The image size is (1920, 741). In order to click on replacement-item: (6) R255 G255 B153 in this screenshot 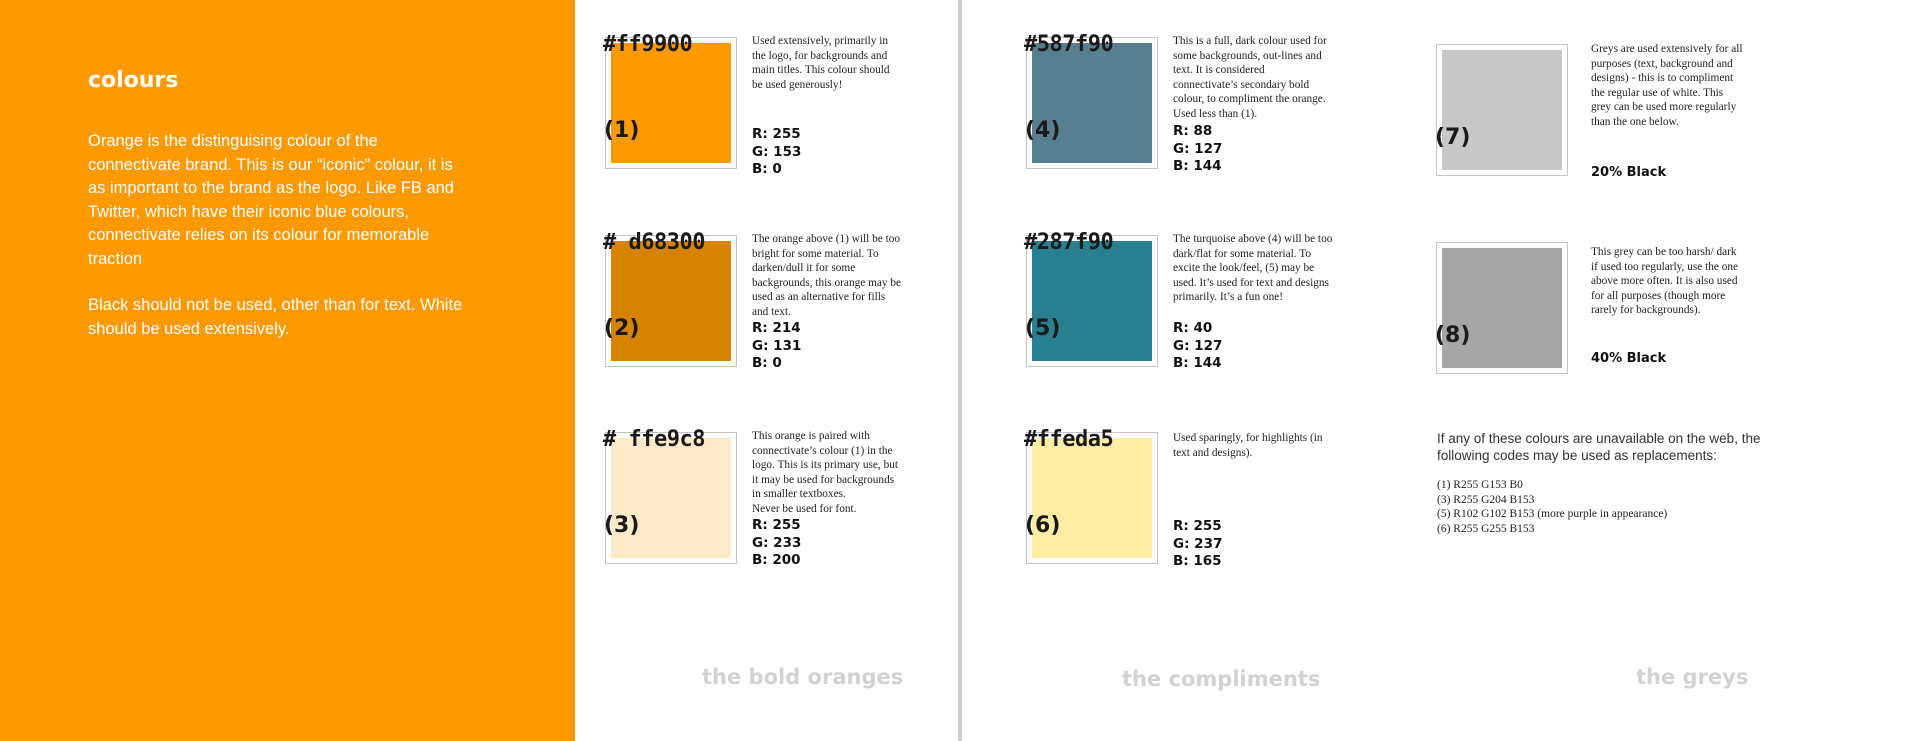, I will do `click(1486, 529)`.